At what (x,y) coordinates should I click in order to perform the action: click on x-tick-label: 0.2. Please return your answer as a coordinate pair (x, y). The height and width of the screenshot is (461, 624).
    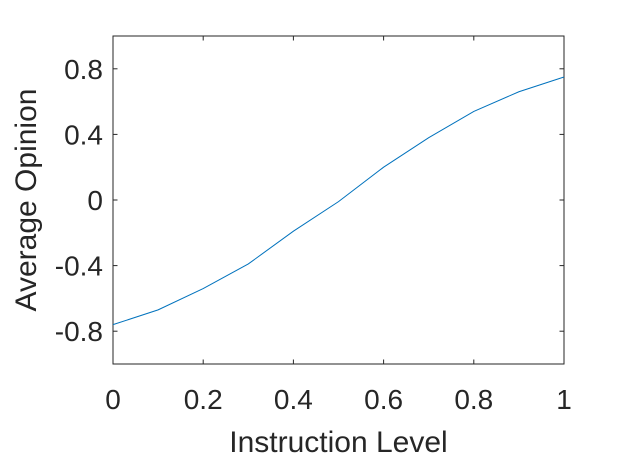
    Looking at the image, I should click on (203, 399).